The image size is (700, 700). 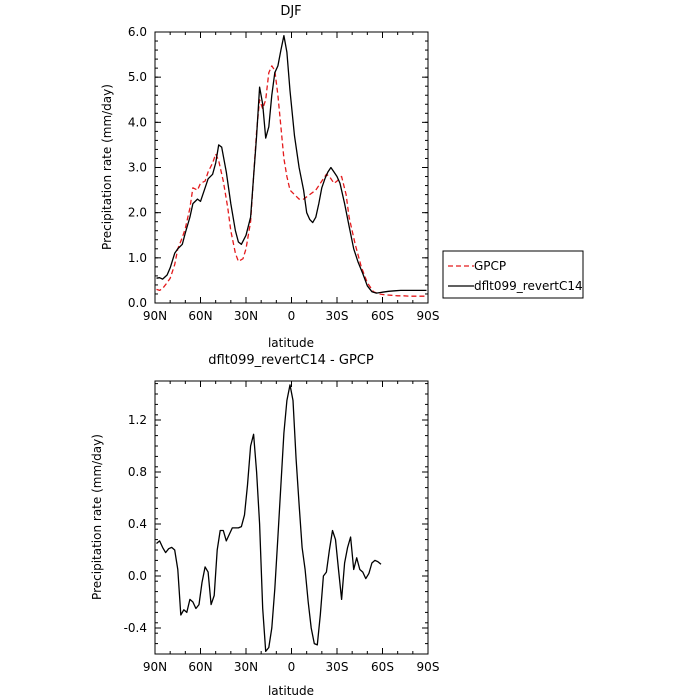 I want to click on legend-label-model: dflt099_revertC14, so click(x=528, y=286).